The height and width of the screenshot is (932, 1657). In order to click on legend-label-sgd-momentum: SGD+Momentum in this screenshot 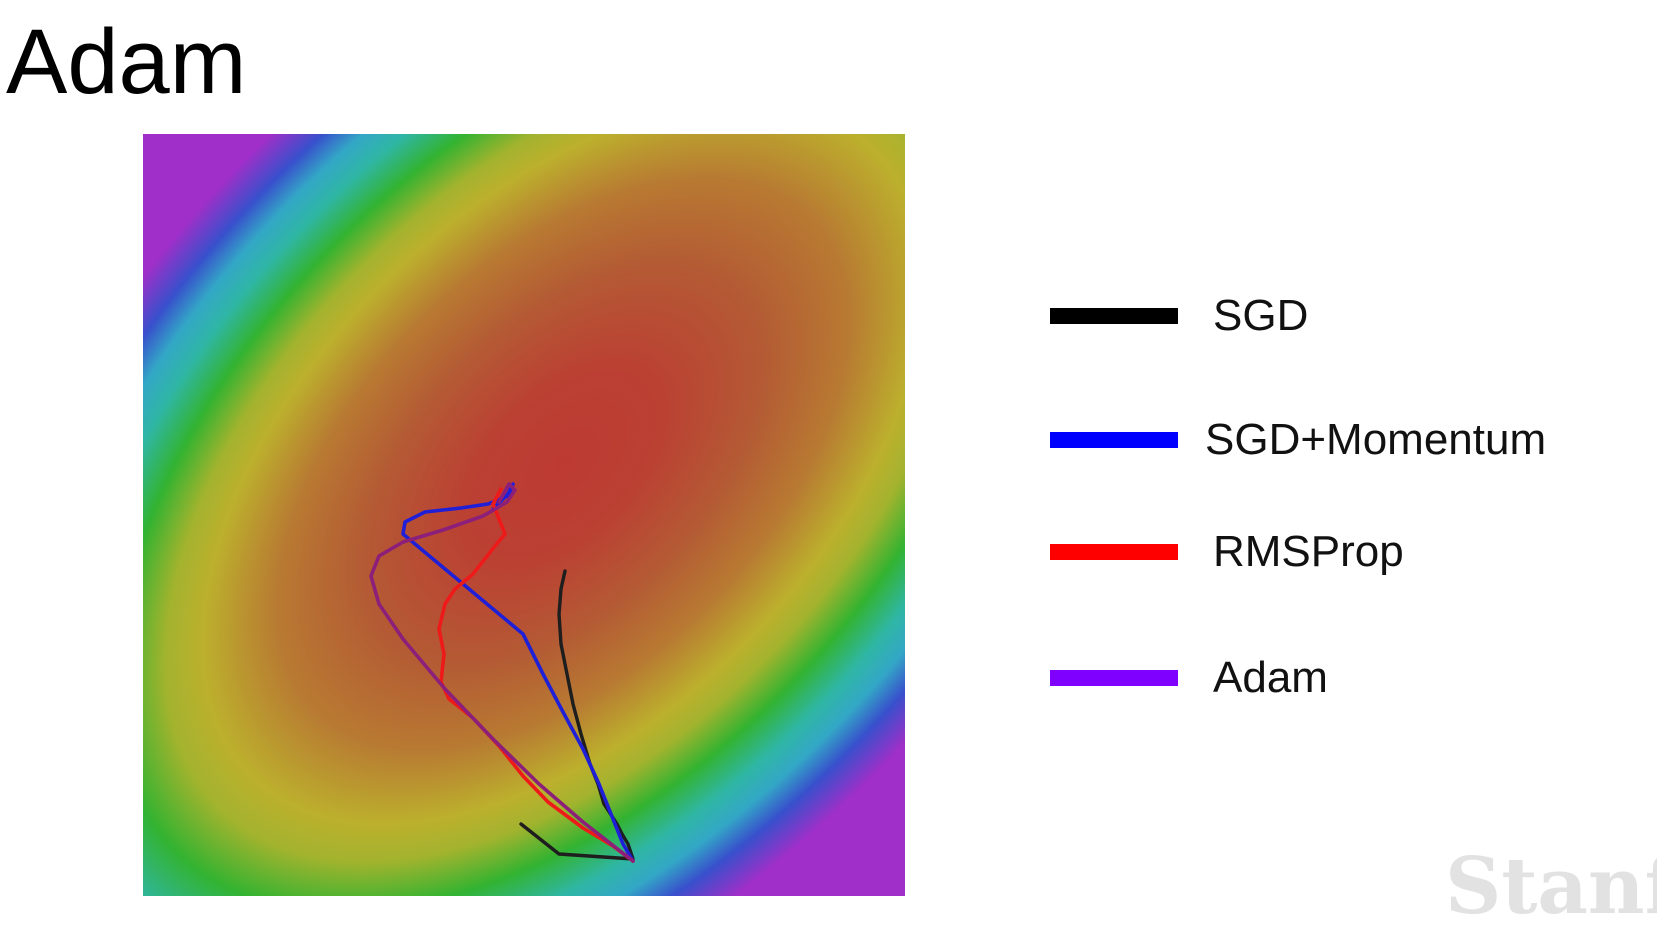, I will do `click(1376, 439)`.